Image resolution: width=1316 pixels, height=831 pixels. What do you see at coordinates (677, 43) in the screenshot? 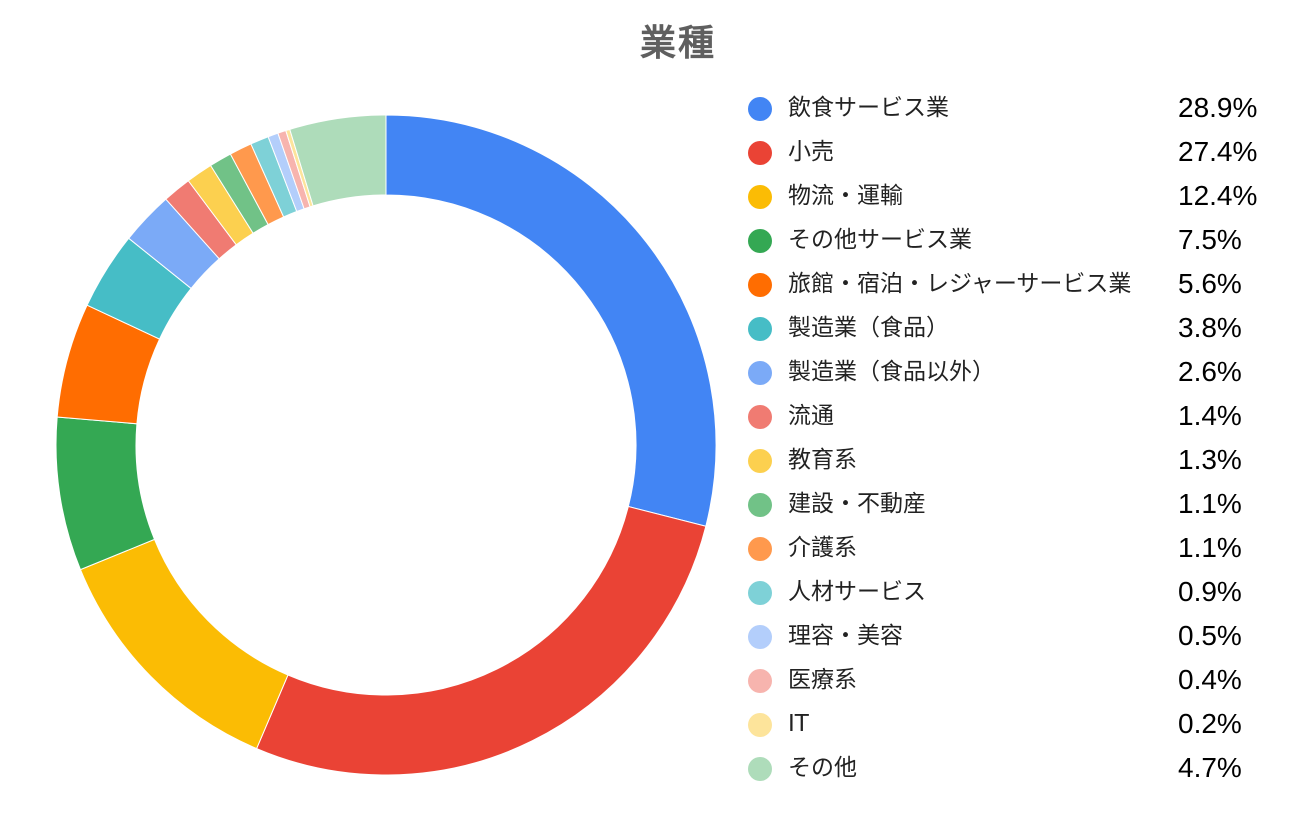
I see `chart-title: 業種` at bounding box center [677, 43].